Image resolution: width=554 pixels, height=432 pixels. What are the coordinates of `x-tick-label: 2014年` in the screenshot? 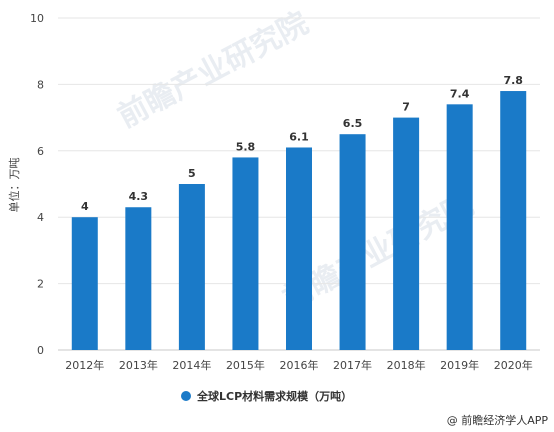 It's located at (191, 365).